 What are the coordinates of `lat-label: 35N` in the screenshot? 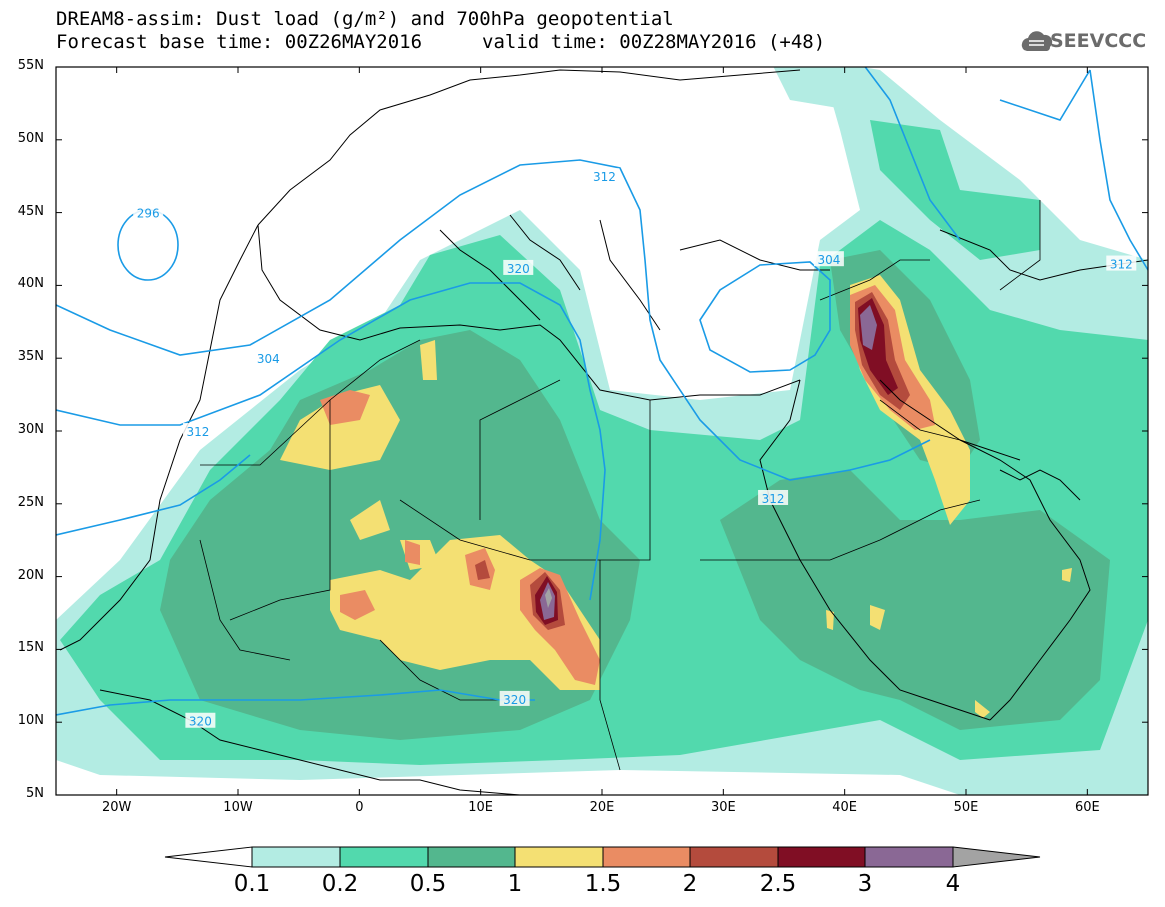 It's located at (30, 357).